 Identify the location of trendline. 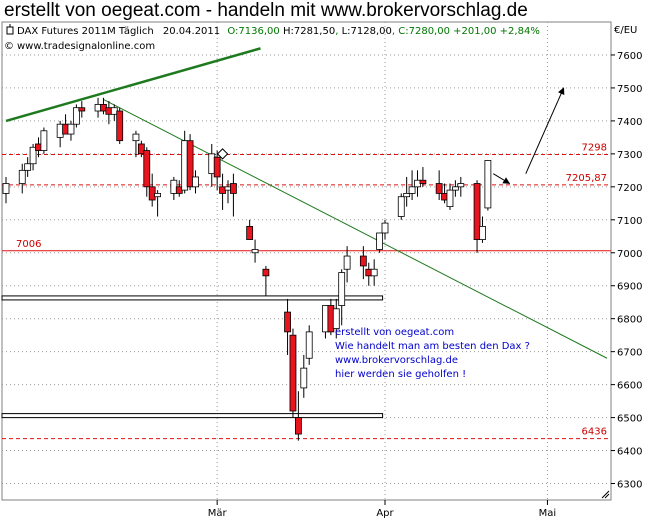
(133, 85).